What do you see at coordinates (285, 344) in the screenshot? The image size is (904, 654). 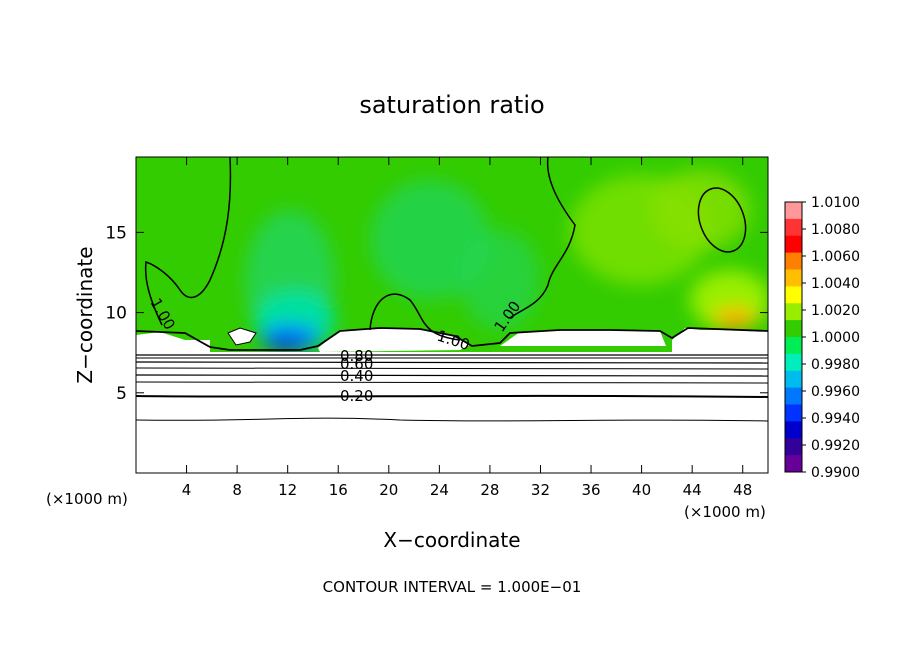 I see `region-subsat-min` at bounding box center [285, 344].